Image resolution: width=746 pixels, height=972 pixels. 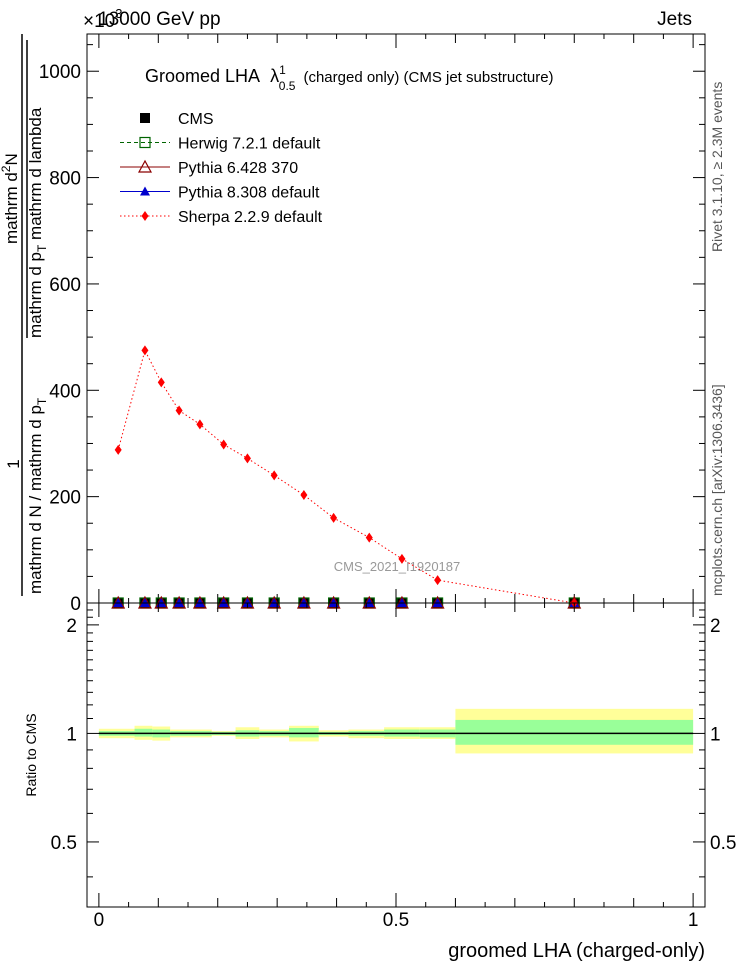 I want to click on ratio-y-tick-label: 1, so click(x=71, y=734).